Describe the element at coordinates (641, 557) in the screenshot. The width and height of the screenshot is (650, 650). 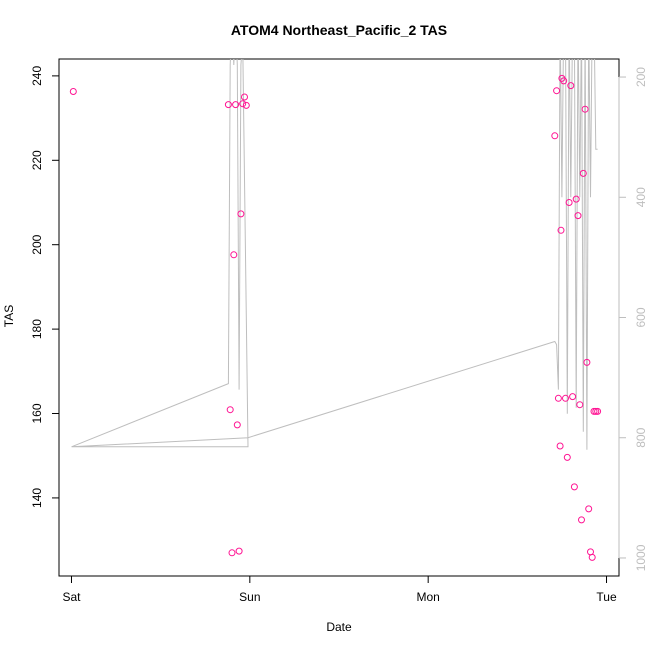
I see `y2-tick-label: 1000` at that location.